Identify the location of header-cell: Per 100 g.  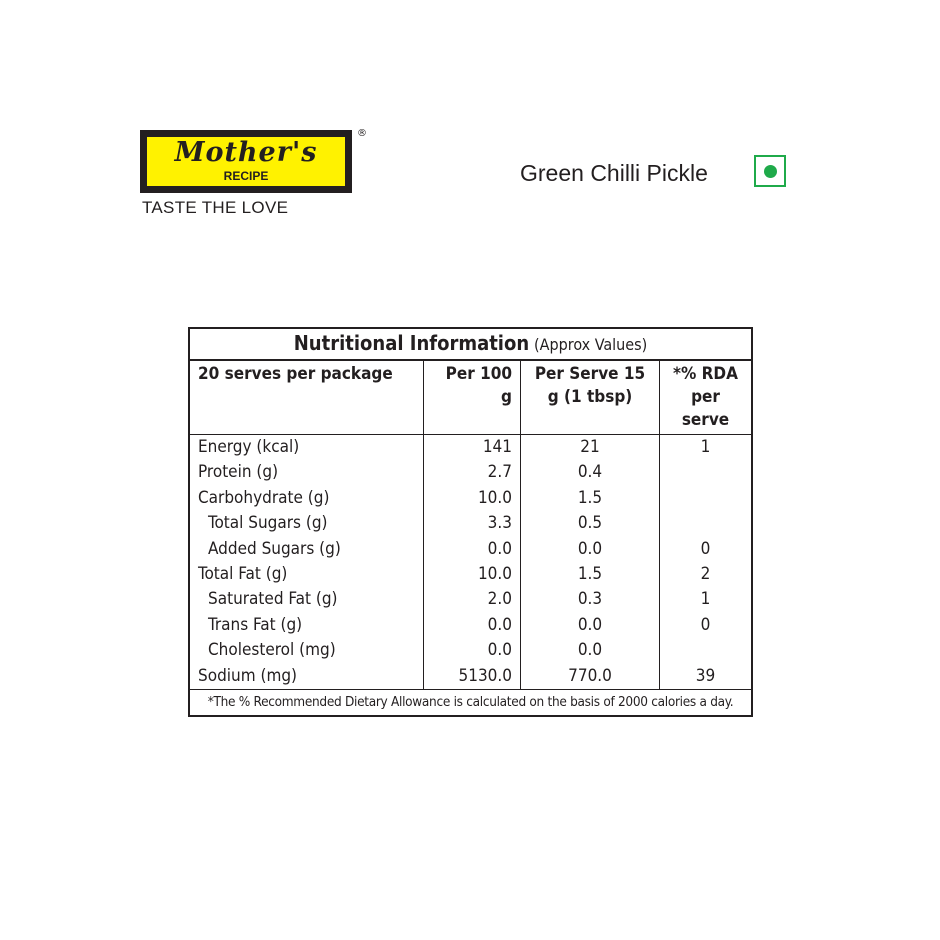
(472, 397).